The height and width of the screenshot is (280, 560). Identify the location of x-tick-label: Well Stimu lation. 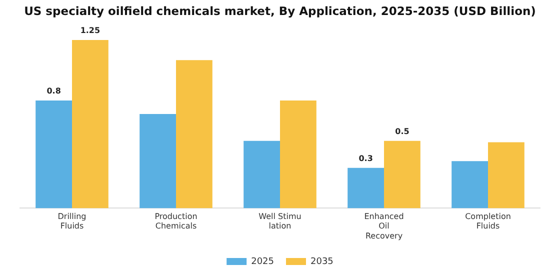
(280, 221).